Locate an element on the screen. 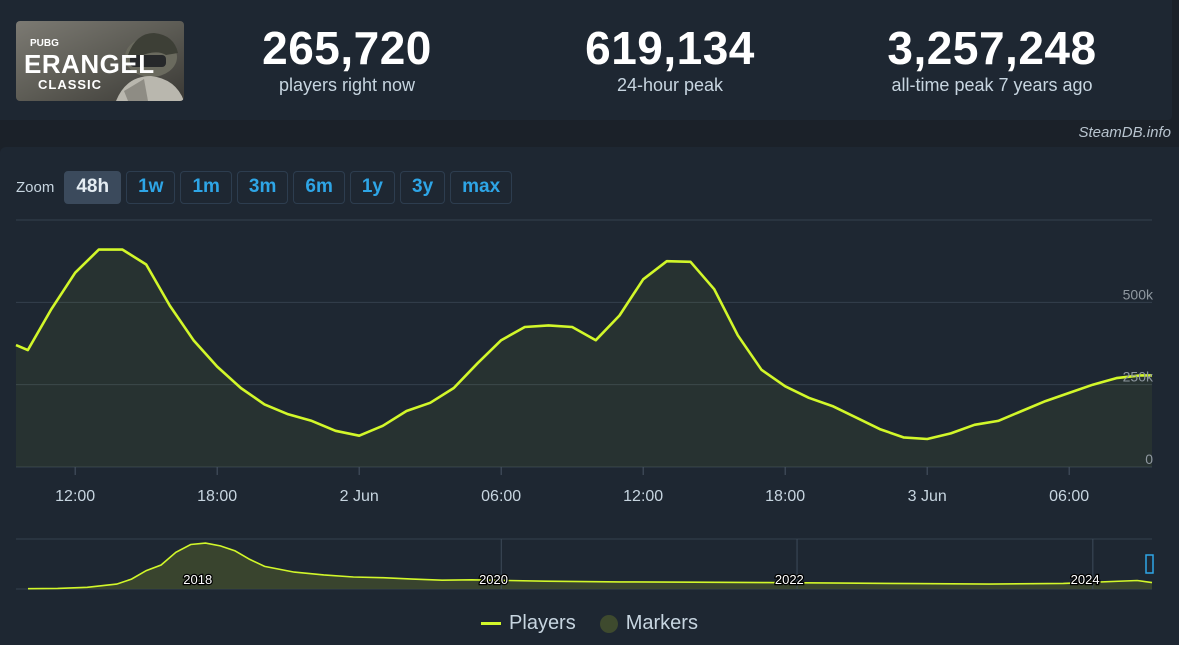 Image resolution: width=1179 pixels, height=645 pixels. zoom-3y-button: 3y is located at coordinates (423, 187).